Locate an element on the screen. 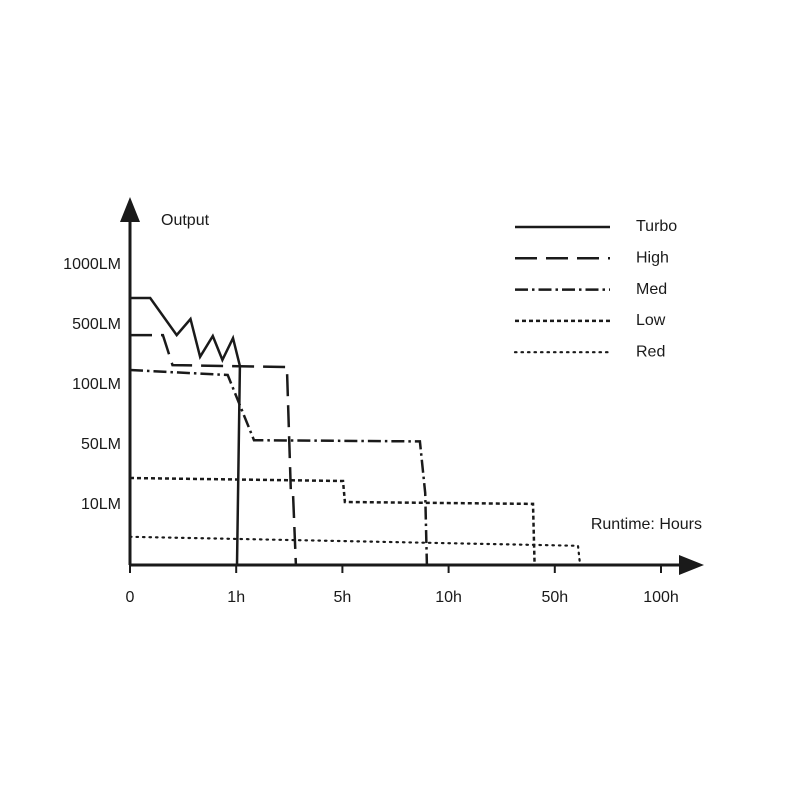 The width and height of the screenshot is (800, 800). y-axis-arrow is located at coordinates (130, 209).